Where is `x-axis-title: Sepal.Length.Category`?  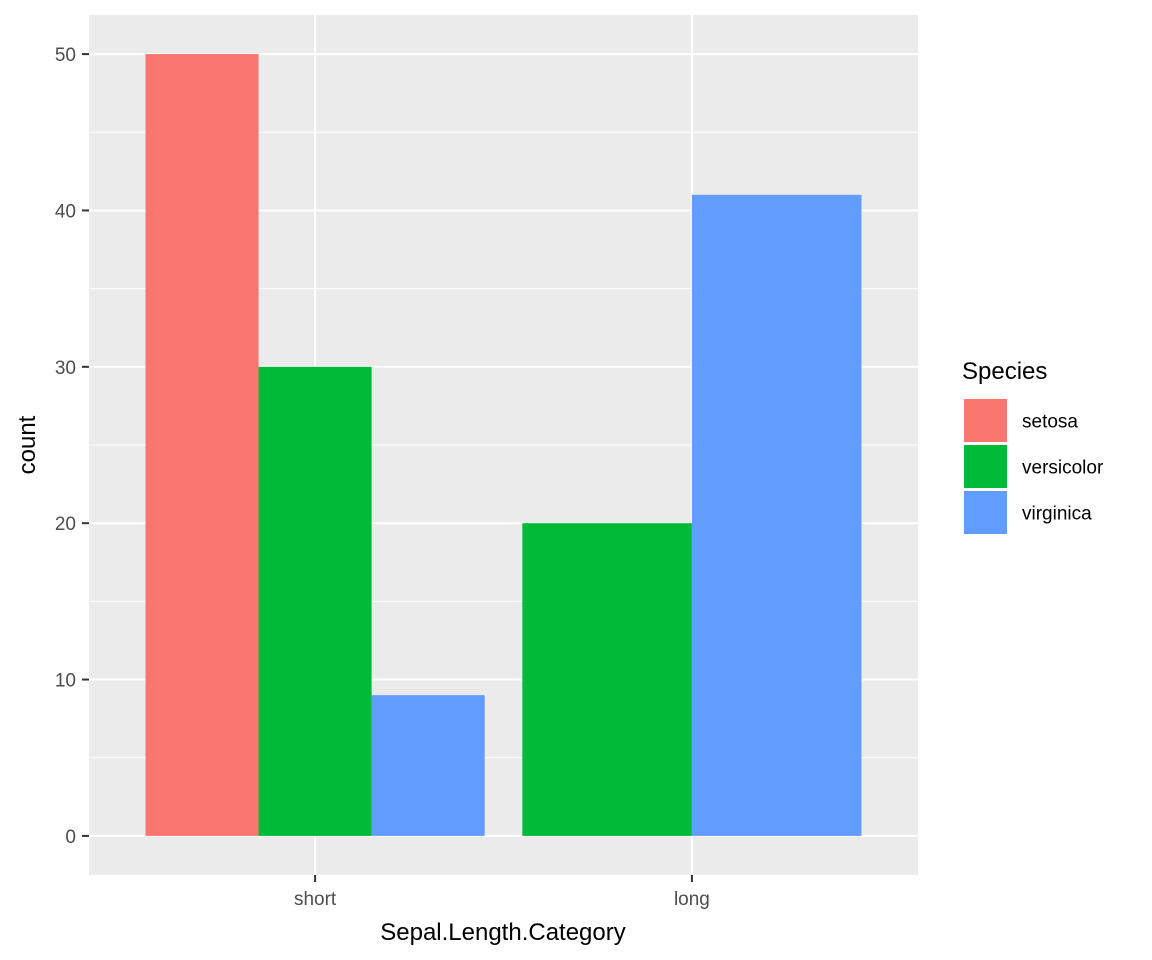 x-axis-title: Sepal.Length.Category is located at coordinates (503, 932).